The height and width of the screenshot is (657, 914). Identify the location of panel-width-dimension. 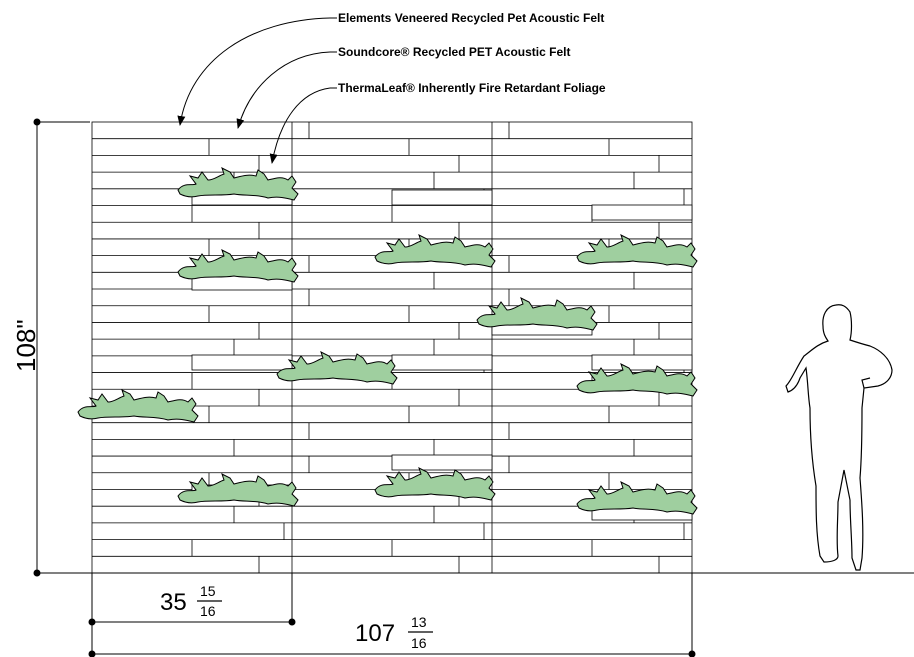
(192, 599).